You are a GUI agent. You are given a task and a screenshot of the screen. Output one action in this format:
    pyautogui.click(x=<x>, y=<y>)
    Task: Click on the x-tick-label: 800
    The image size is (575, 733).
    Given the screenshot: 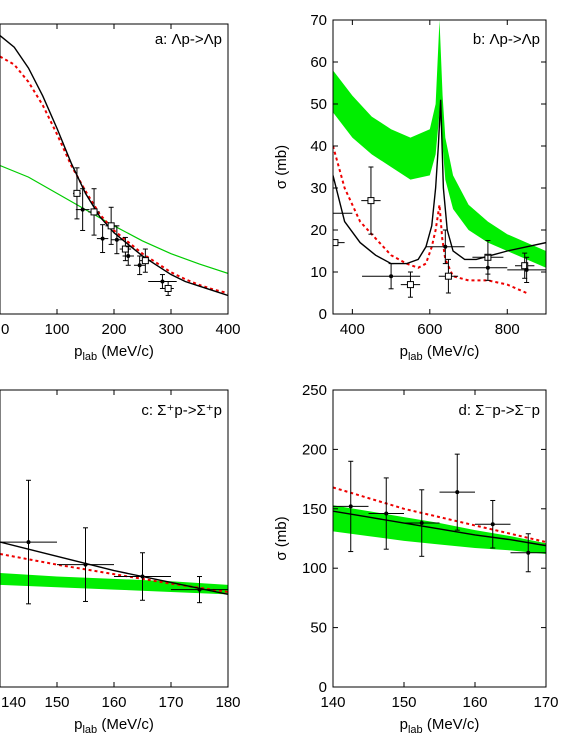 What is the action you would take?
    pyautogui.click(x=507, y=329)
    